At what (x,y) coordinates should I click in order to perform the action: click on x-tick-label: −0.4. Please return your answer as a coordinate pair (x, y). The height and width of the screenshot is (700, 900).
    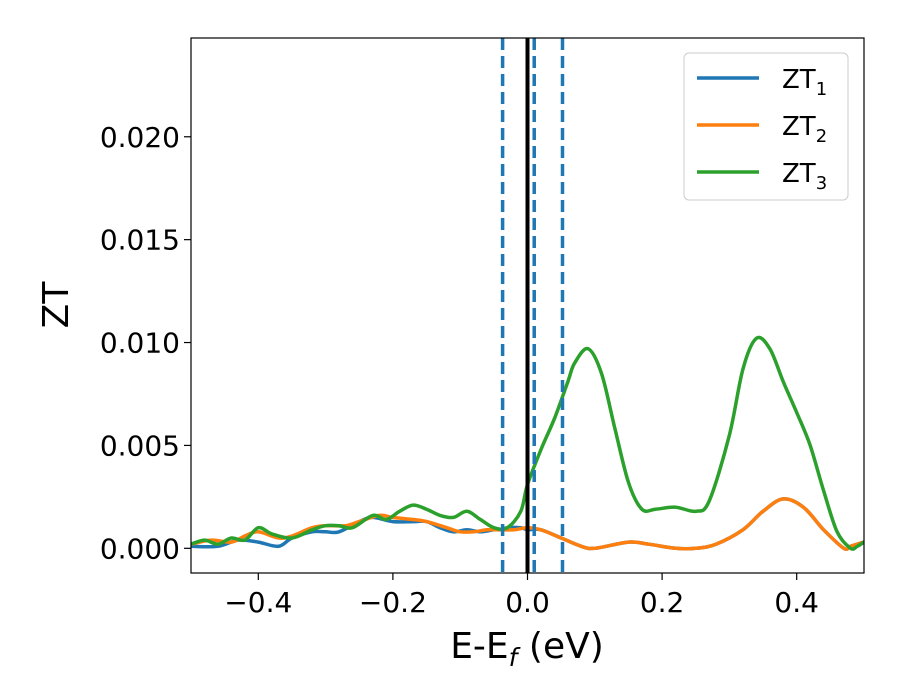
    Looking at the image, I should click on (258, 602).